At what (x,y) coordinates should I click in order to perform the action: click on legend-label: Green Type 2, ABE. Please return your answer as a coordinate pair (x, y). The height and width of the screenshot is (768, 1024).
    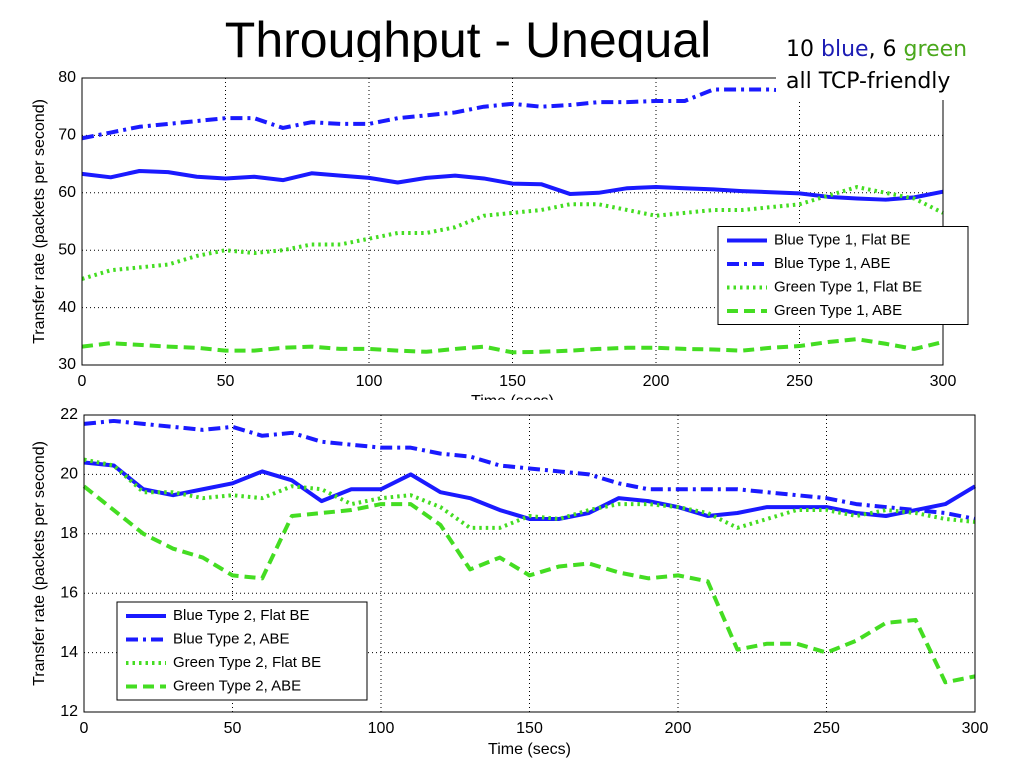
    Looking at the image, I should click on (237, 685).